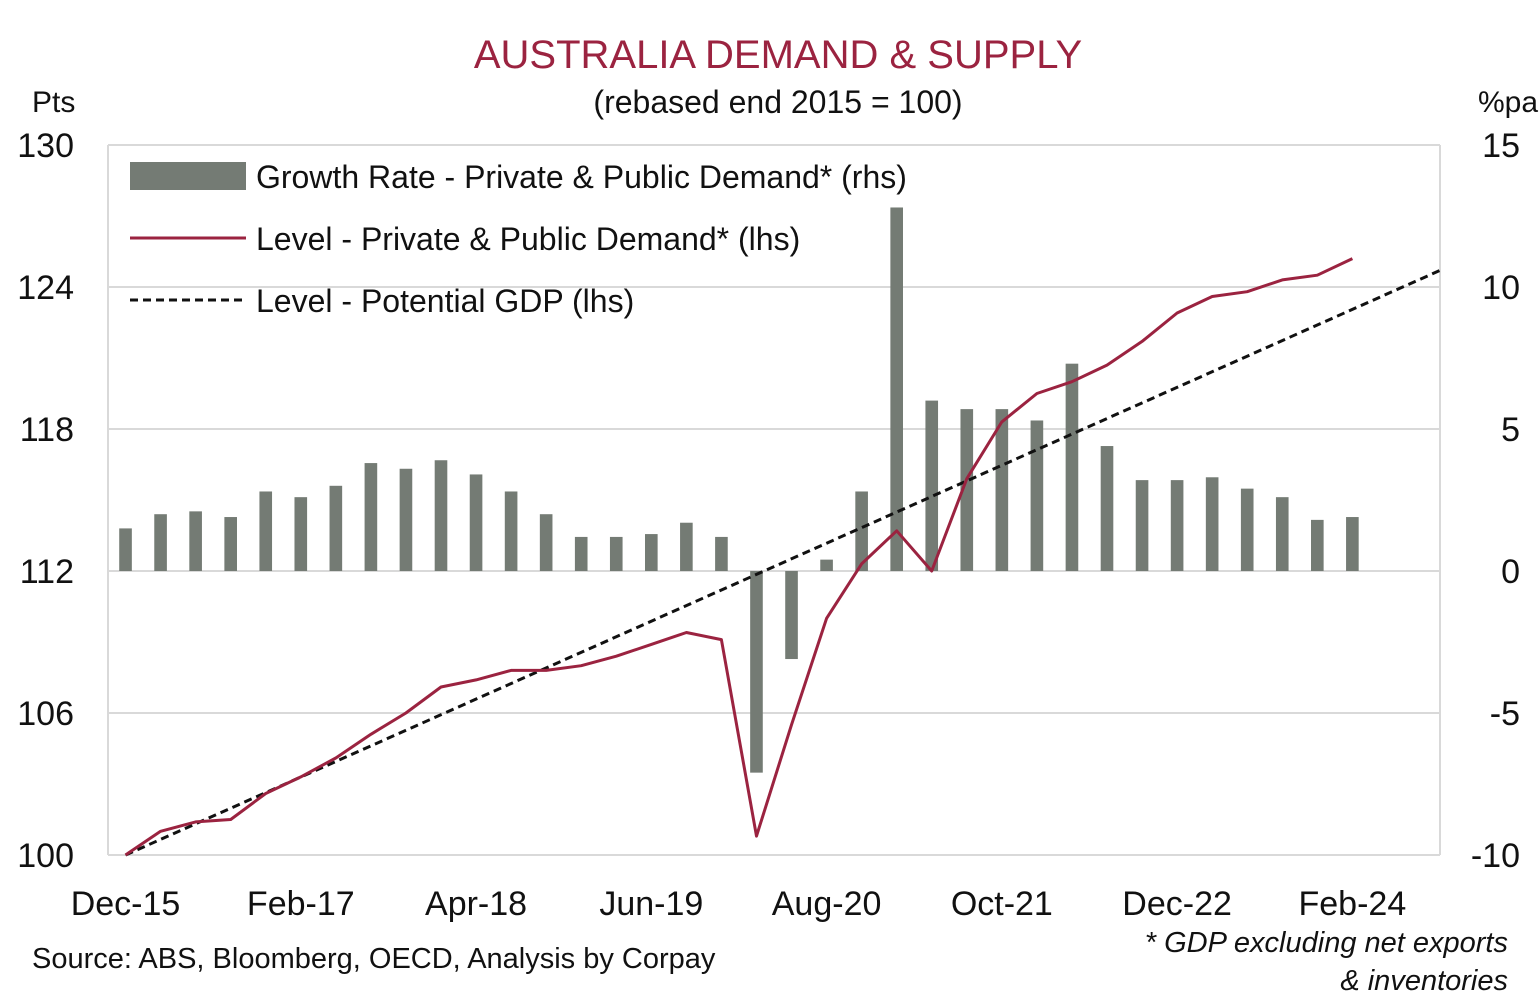  I want to click on x-tick-label: Feb-17, so click(301, 904).